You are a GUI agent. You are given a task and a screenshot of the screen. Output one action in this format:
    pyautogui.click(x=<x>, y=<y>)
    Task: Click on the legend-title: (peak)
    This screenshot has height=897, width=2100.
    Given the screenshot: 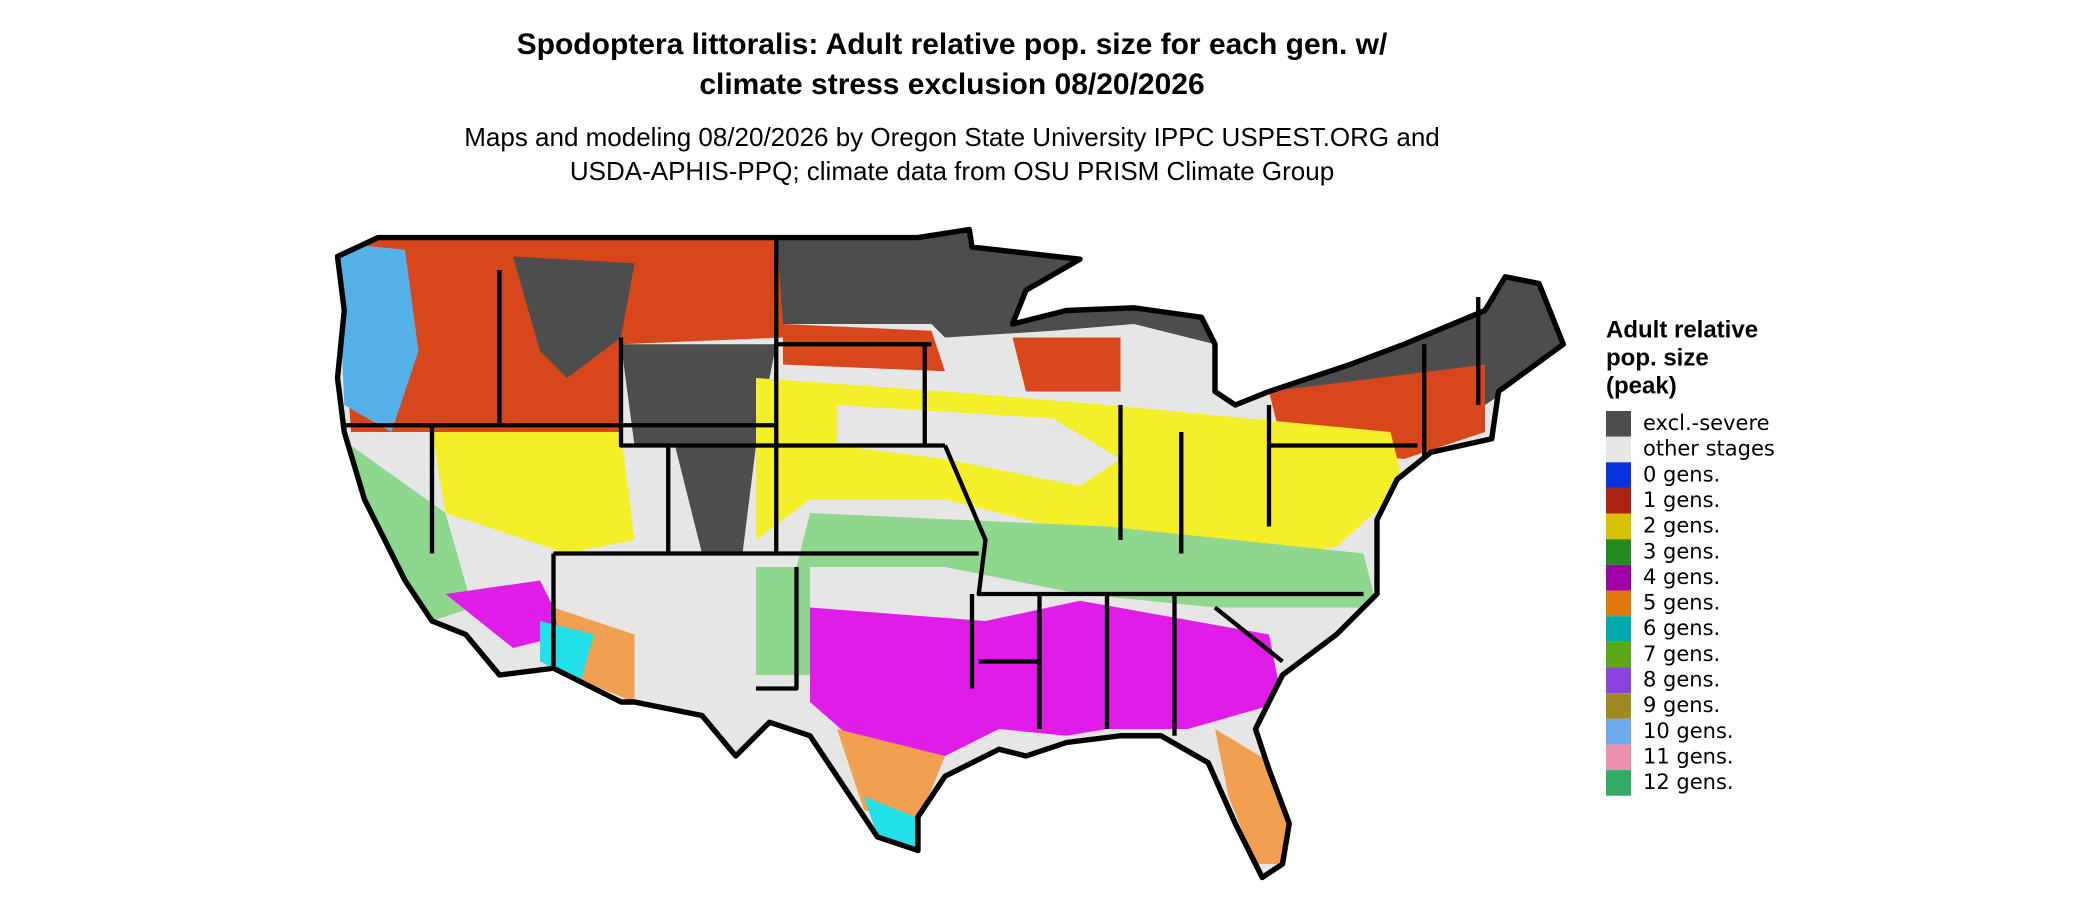 What is the action you would take?
    pyautogui.click(x=1641, y=385)
    